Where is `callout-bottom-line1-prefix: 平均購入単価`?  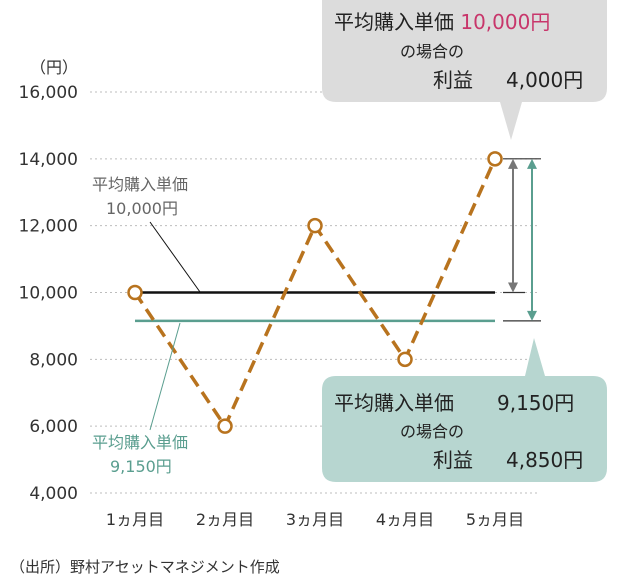
callout-bottom-line1-prefix: 平均購入単価 is located at coordinates (394, 403).